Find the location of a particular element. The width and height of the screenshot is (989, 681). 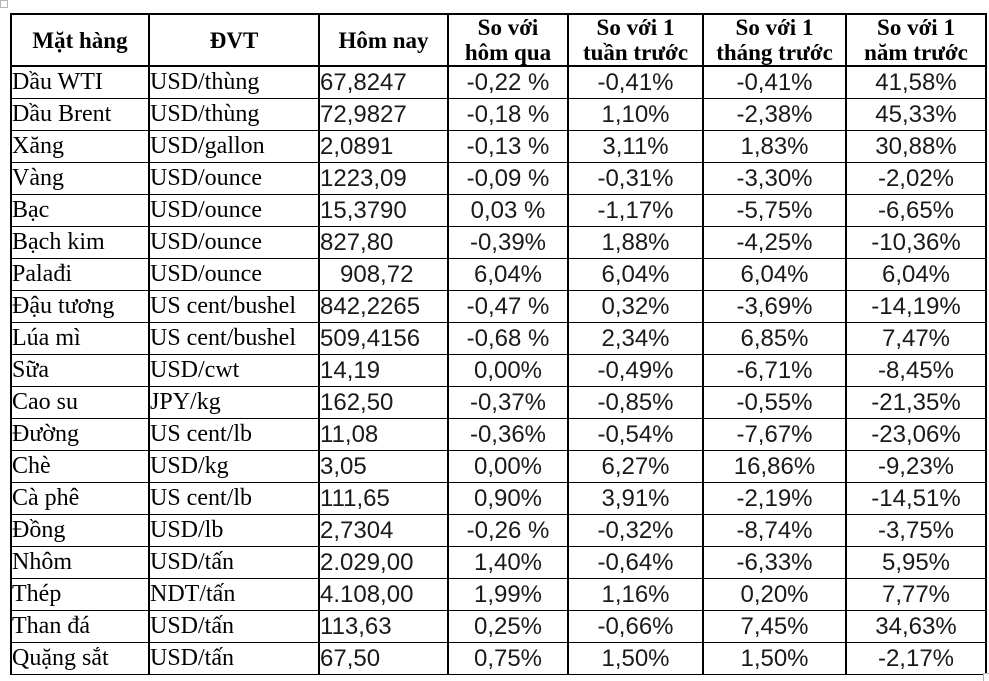

cell-vs_day: -0,39% is located at coordinates (508, 242).